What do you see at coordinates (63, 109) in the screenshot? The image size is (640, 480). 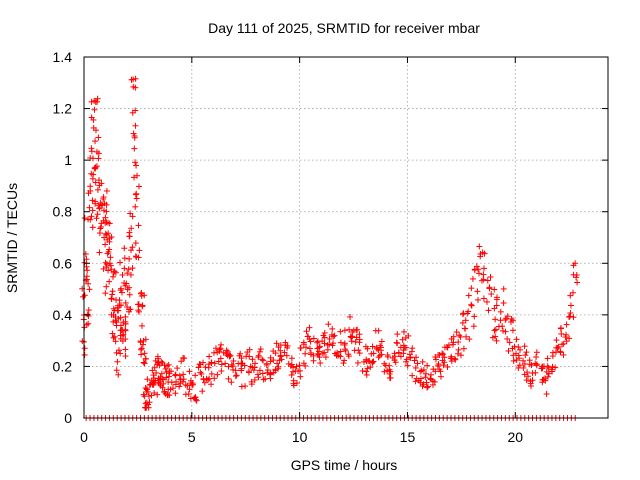 I see `y-tick-label: 1.2` at bounding box center [63, 109].